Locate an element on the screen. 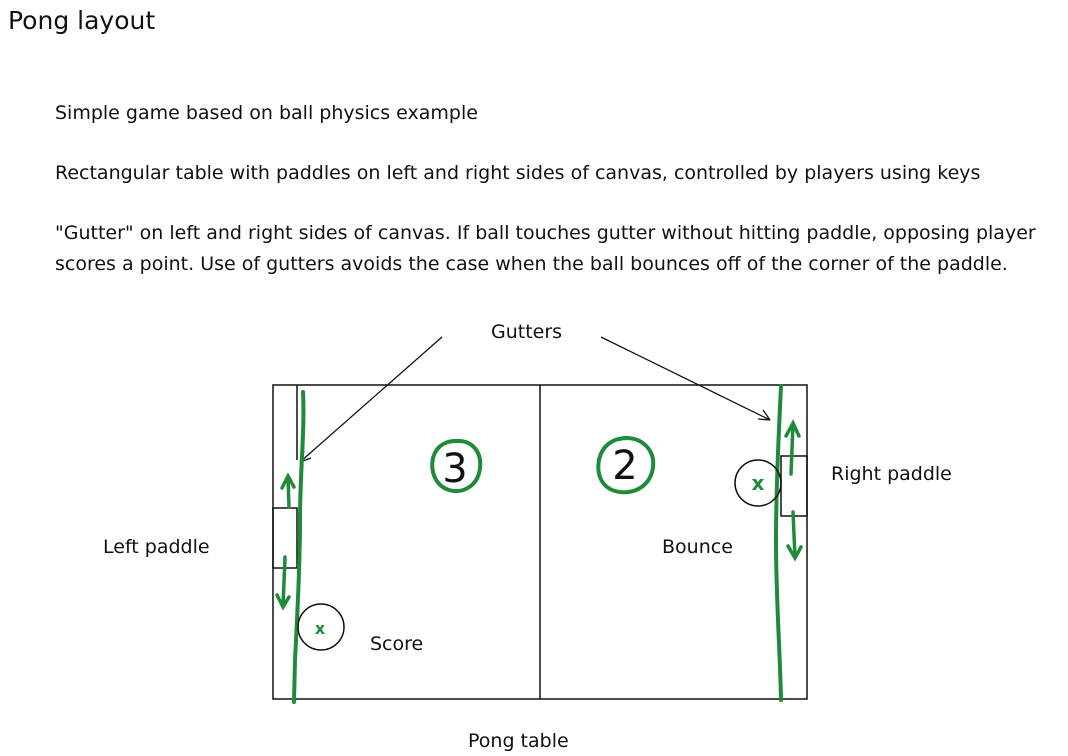 This screenshot has height=756, width=1068. right-score-circle is located at coordinates (626, 465).